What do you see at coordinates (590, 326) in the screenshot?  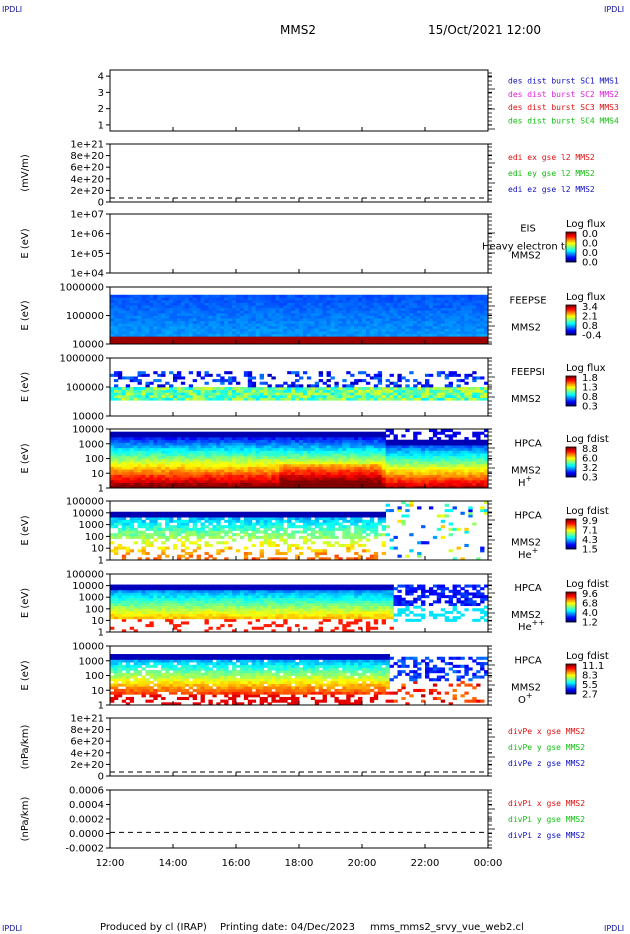 I see `feepse-colorbar-label: 0.8` at bounding box center [590, 326].